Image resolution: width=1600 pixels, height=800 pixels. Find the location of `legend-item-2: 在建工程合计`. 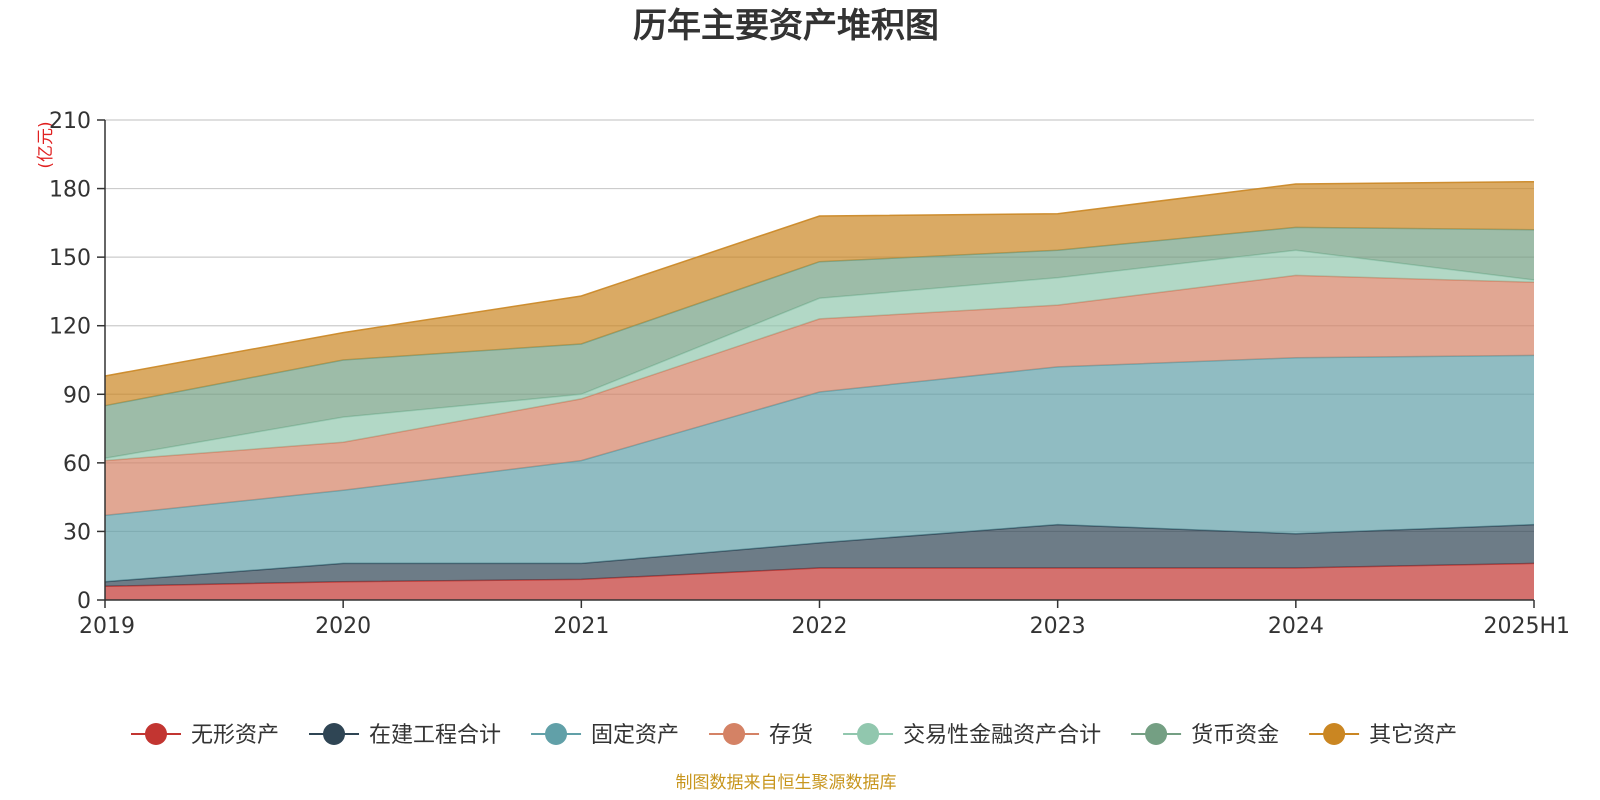

legend-item-2: 在建工程合计 is located at coordinates (405, 735).